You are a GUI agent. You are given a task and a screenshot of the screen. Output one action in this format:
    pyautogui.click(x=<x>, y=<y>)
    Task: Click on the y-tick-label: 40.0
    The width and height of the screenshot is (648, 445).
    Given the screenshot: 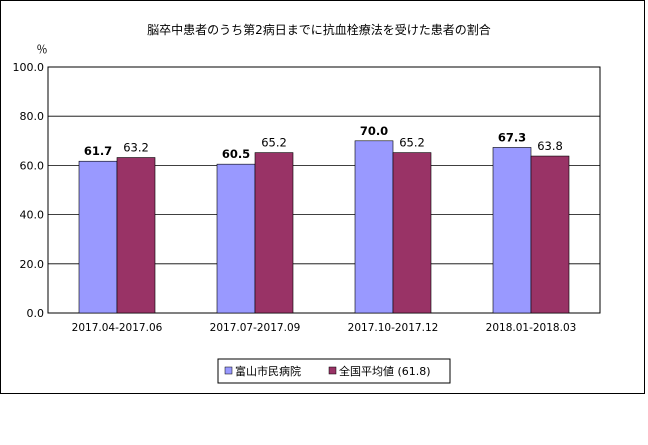 What is the action you would take?
    pyautogui.click(x=32, y=215)
    